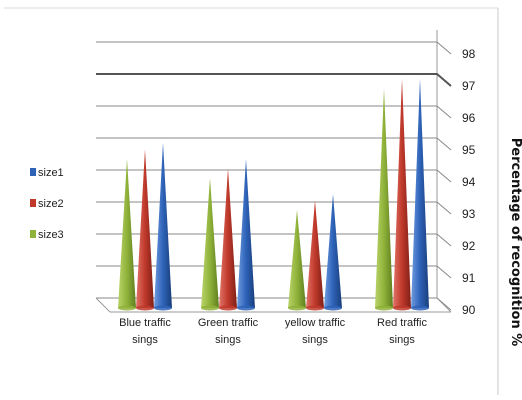 Image resolution: width=522 pixels, height=400 pixels. What do you see at coordinates (469, 246) in the screenshot?
I see `y-tick-label: 92` at bounding box center [469, 246].